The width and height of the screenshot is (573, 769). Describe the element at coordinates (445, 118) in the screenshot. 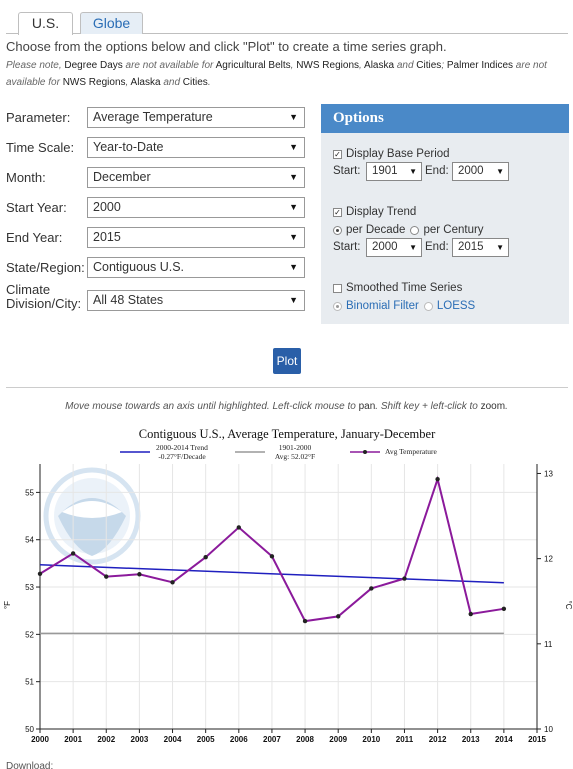

I see `options-title: Options` at that location.